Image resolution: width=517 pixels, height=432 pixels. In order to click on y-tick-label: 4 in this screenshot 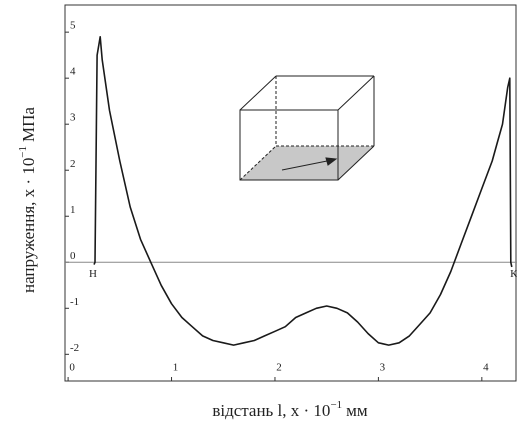, I will do `click(73, 72)`.